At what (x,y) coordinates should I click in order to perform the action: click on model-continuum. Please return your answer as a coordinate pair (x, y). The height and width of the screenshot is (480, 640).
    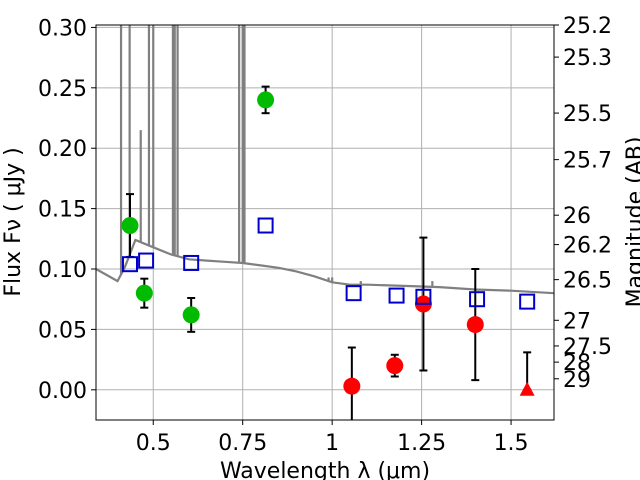
    Looking at the image, I should click on (325, 266).